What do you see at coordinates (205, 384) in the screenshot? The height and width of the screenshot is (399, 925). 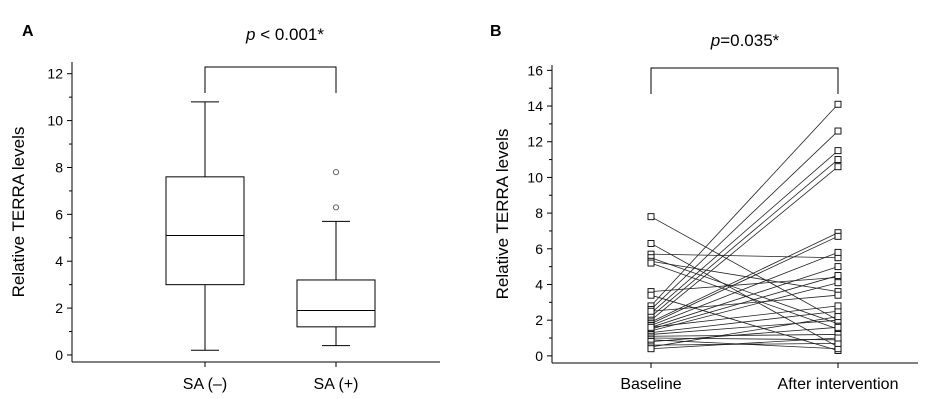 I see `x-category-label: SA (–)` at bounding box center [205, 384].